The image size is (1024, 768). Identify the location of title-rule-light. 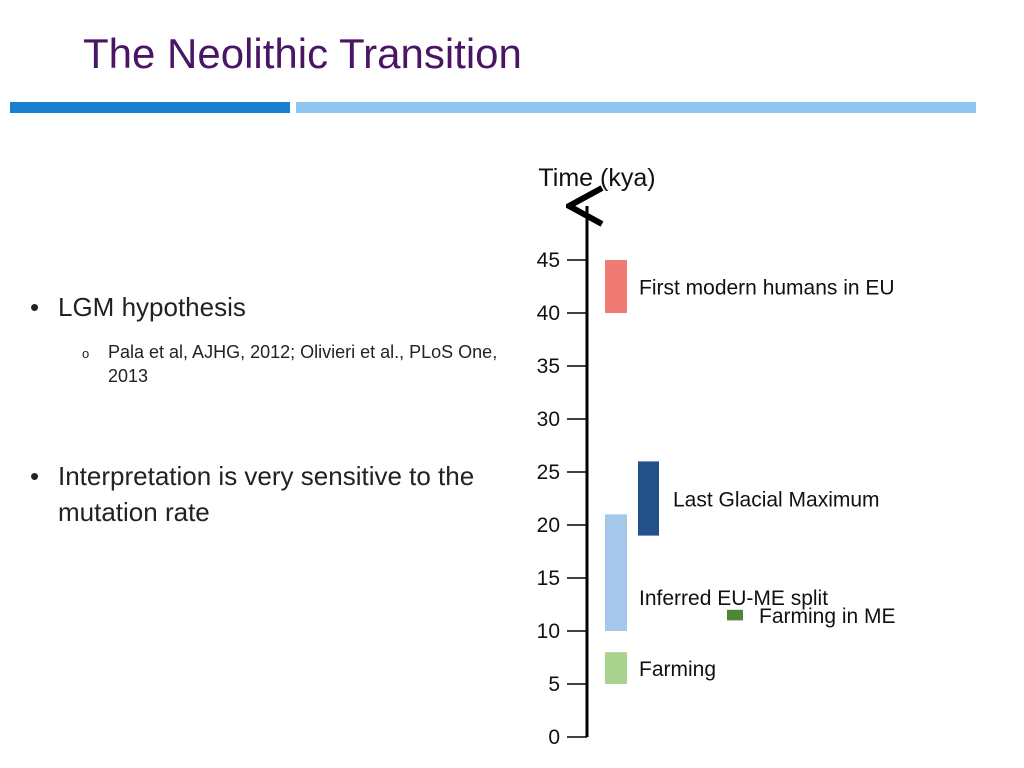
(636, 107).